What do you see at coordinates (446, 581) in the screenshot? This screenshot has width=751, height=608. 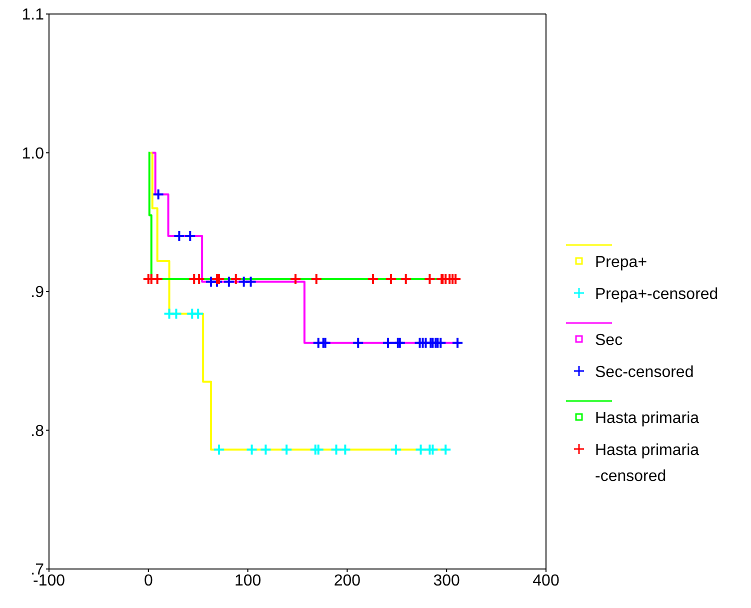 I see `x-tick-label: 300` at bounding box center [446, 581].